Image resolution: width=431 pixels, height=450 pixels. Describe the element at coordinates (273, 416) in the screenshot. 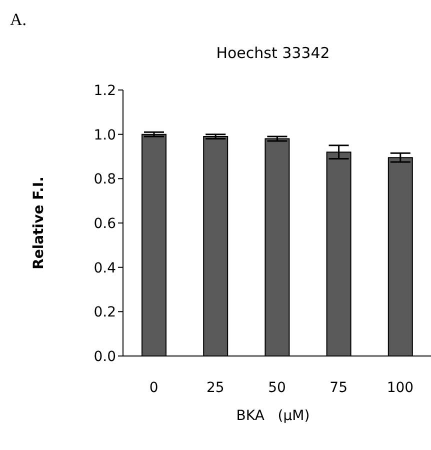

I see `x-axis-title: BKA (μM)` at that location.